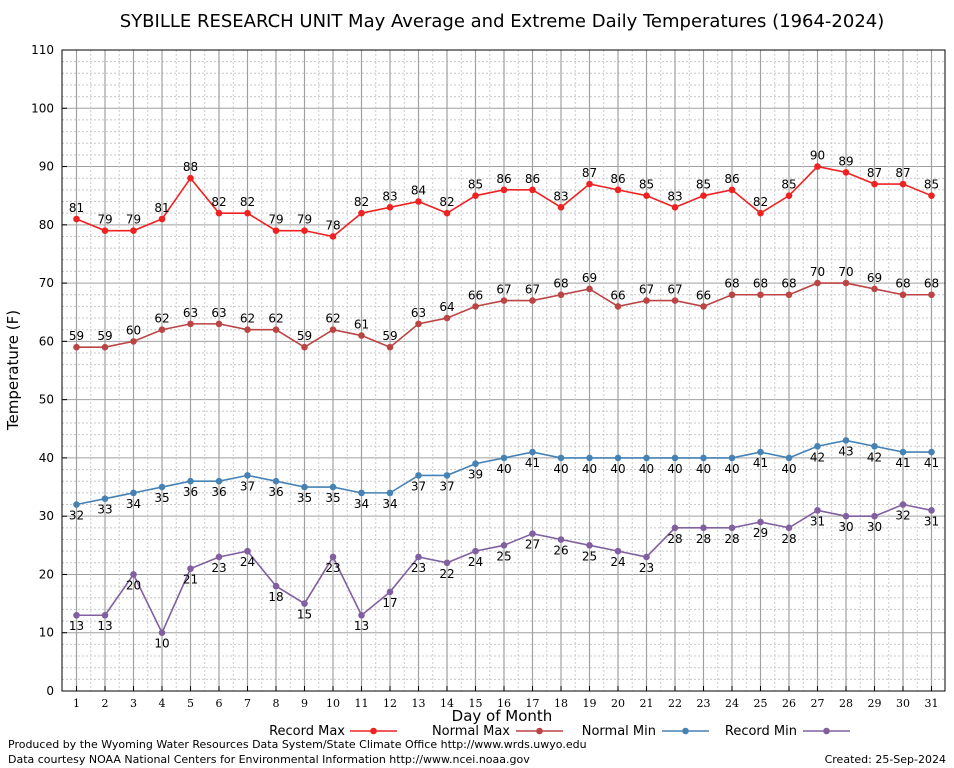  I want to click on x-tick-label: 28, so click(846, 703).